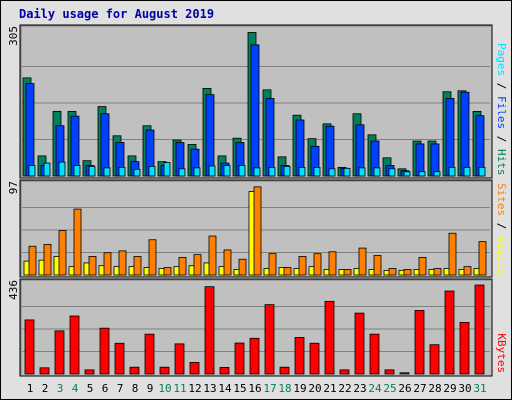  What do you see at coordinates (13, 187) in the screenshot?
I see `y-max-label: 97` at bounding box center [13, 187].